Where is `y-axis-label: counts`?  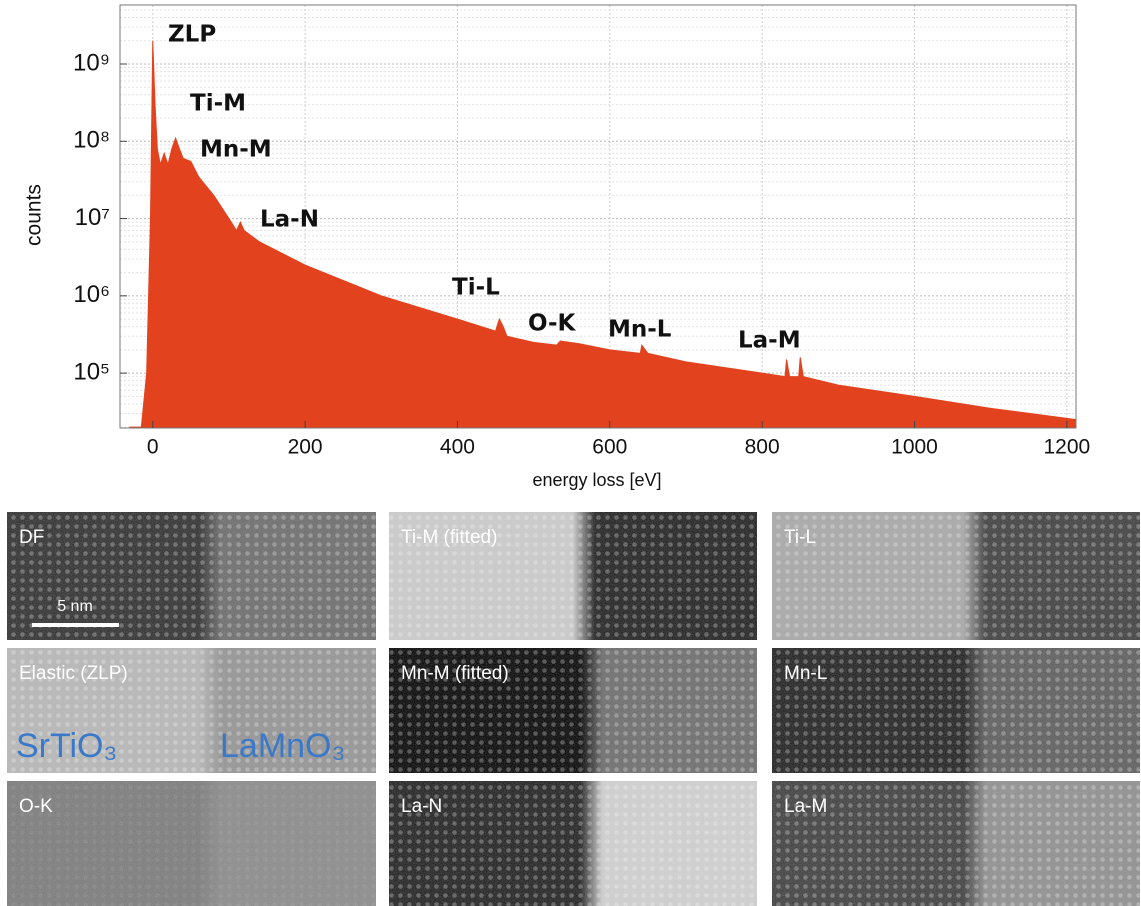
y-axis-label: counts is located at coordinates (34, 215).